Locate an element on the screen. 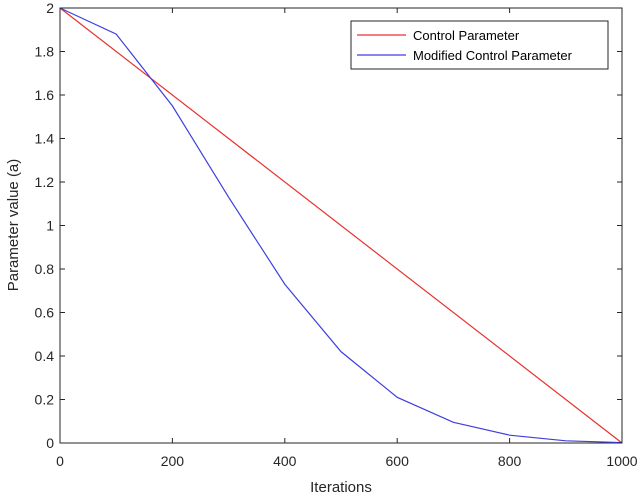 Image resolution: width=644 pixels, height=495 pixels. y-tick-label: 0 is located at coordinates (50, 443).